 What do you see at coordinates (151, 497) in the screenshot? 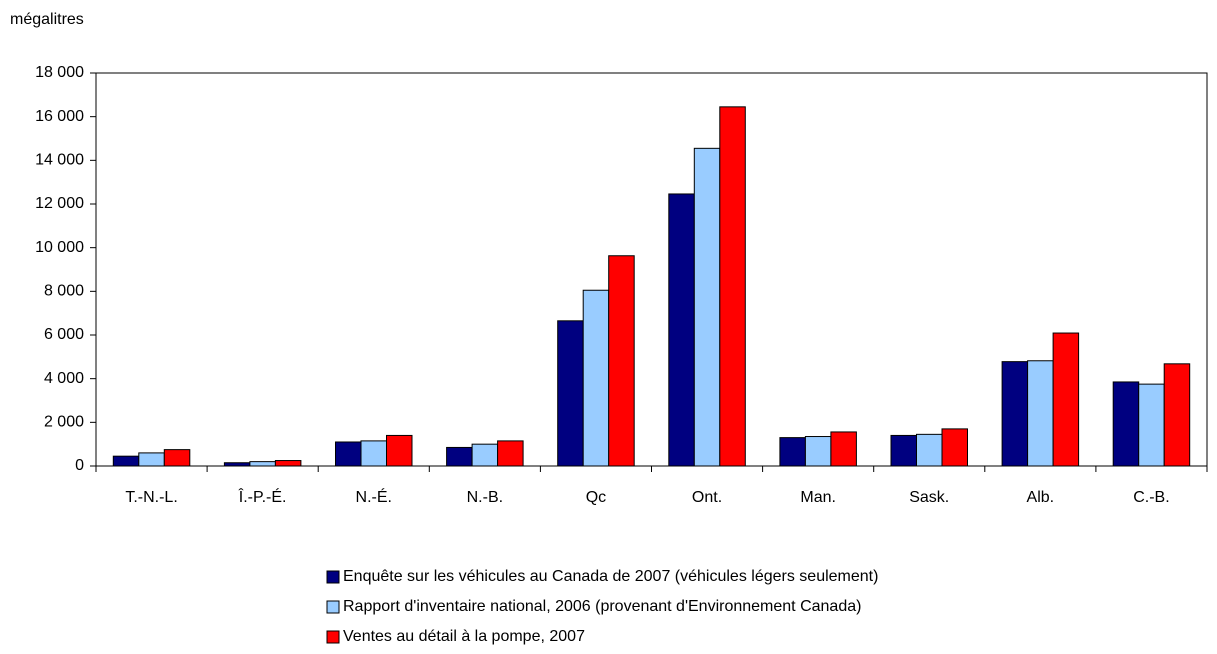
I see `x-tick-label: T.-N.-L.` at bounding box center [151, 497].